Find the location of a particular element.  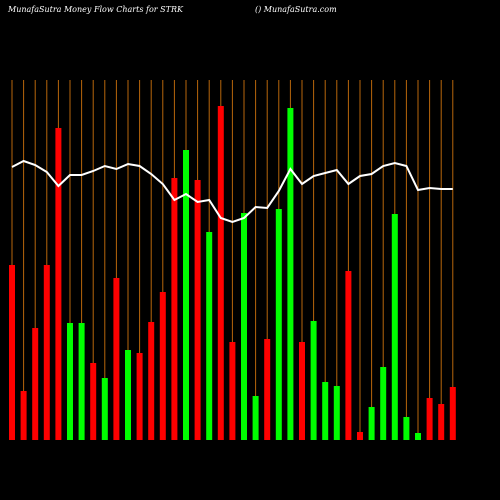

money-flow-line is located at coordinates (232, 191).